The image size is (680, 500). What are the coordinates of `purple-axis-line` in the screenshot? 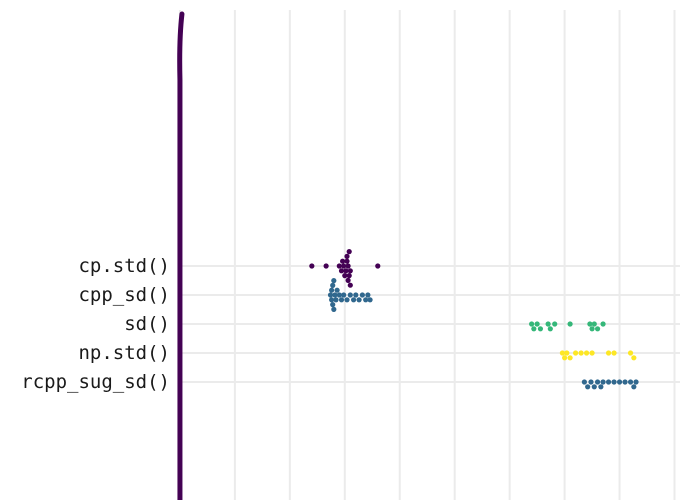 It's located at (181, 255).